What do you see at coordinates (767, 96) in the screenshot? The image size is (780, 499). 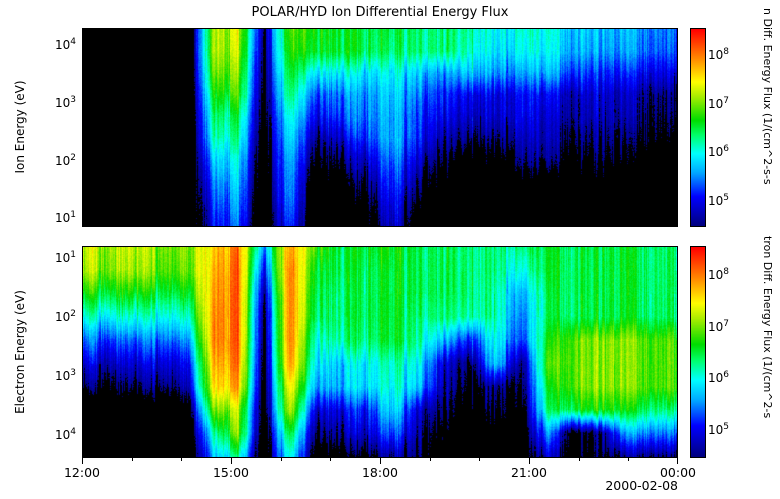 I see `ion-colorbar-axis-label: n Diff. Energy Flux (1/(cm^2-s-s` at bounding box center [767, 96].